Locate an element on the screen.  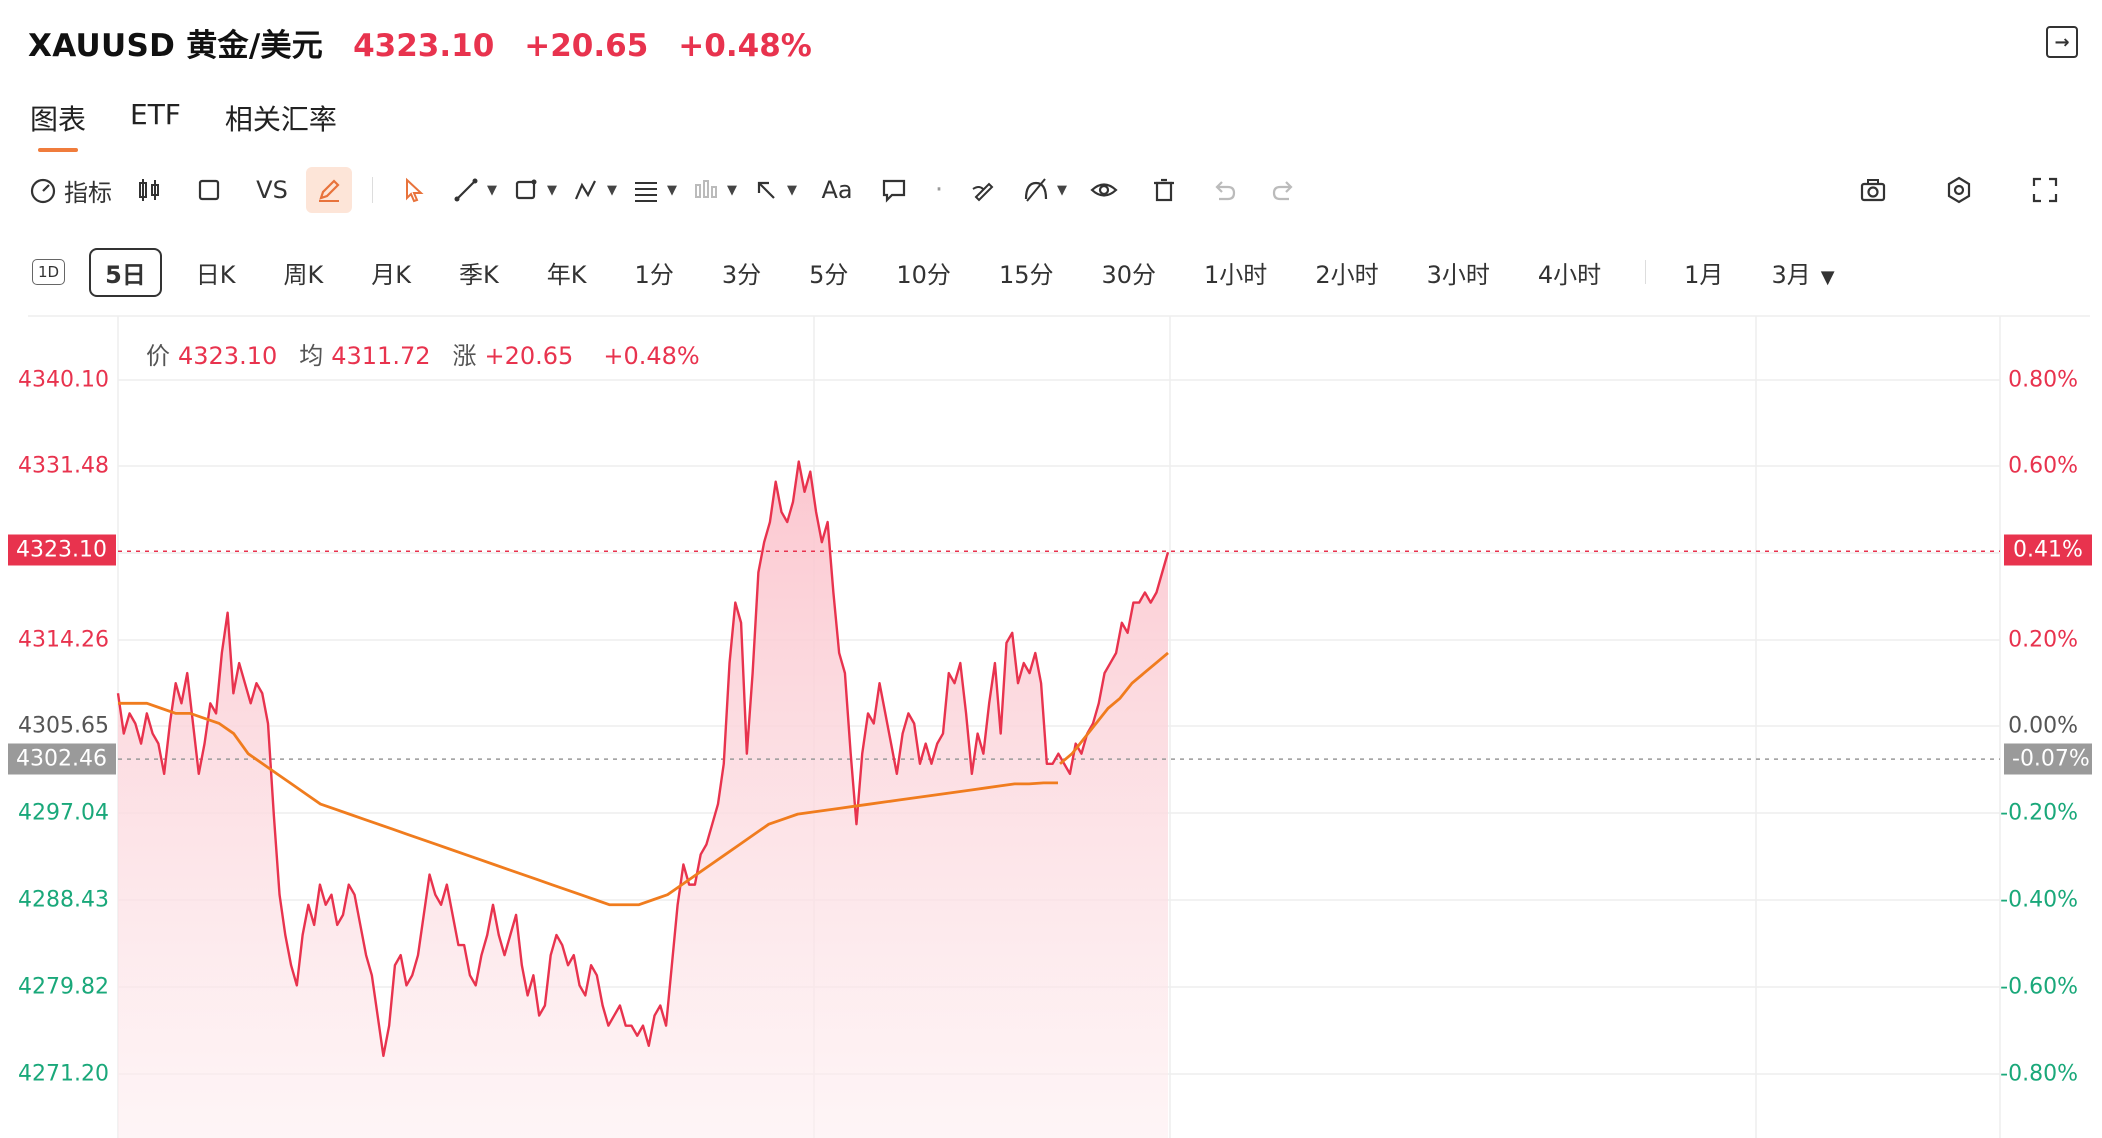
period-5d: 5日 is located at coordinates (125, 272).